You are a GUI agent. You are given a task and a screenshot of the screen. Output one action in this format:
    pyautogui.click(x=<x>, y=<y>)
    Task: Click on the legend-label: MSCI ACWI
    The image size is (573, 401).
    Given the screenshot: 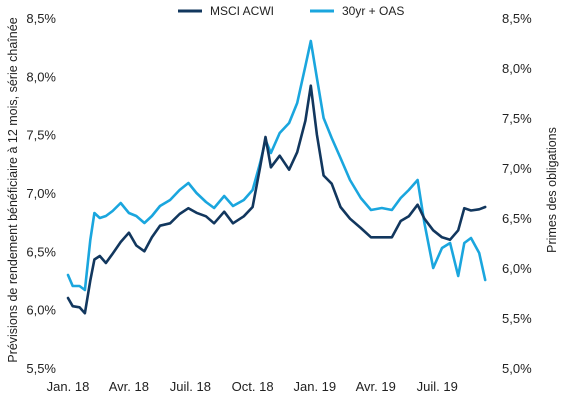 What is the action you would take?
    pyautogui.click(x=242, y=11)
    